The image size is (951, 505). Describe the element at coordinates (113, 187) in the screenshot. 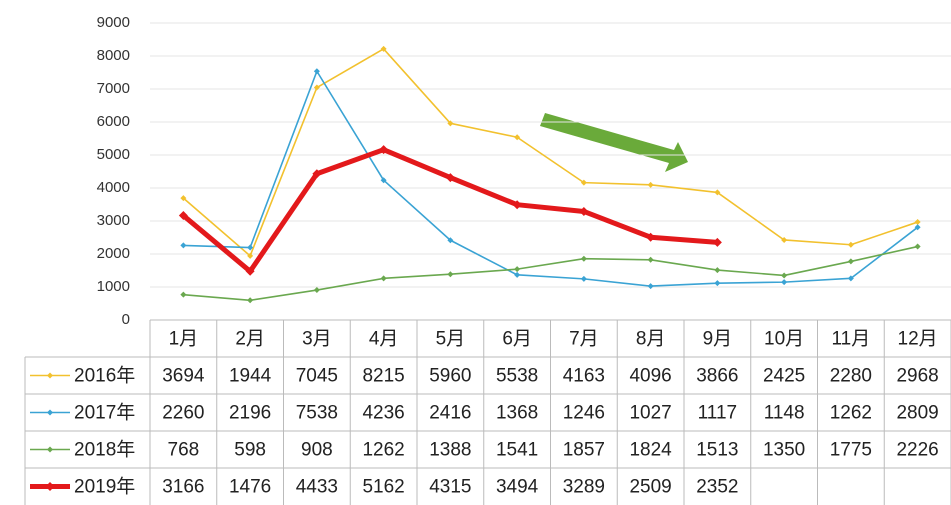

I see `y-tick-label: 4000` at that location.